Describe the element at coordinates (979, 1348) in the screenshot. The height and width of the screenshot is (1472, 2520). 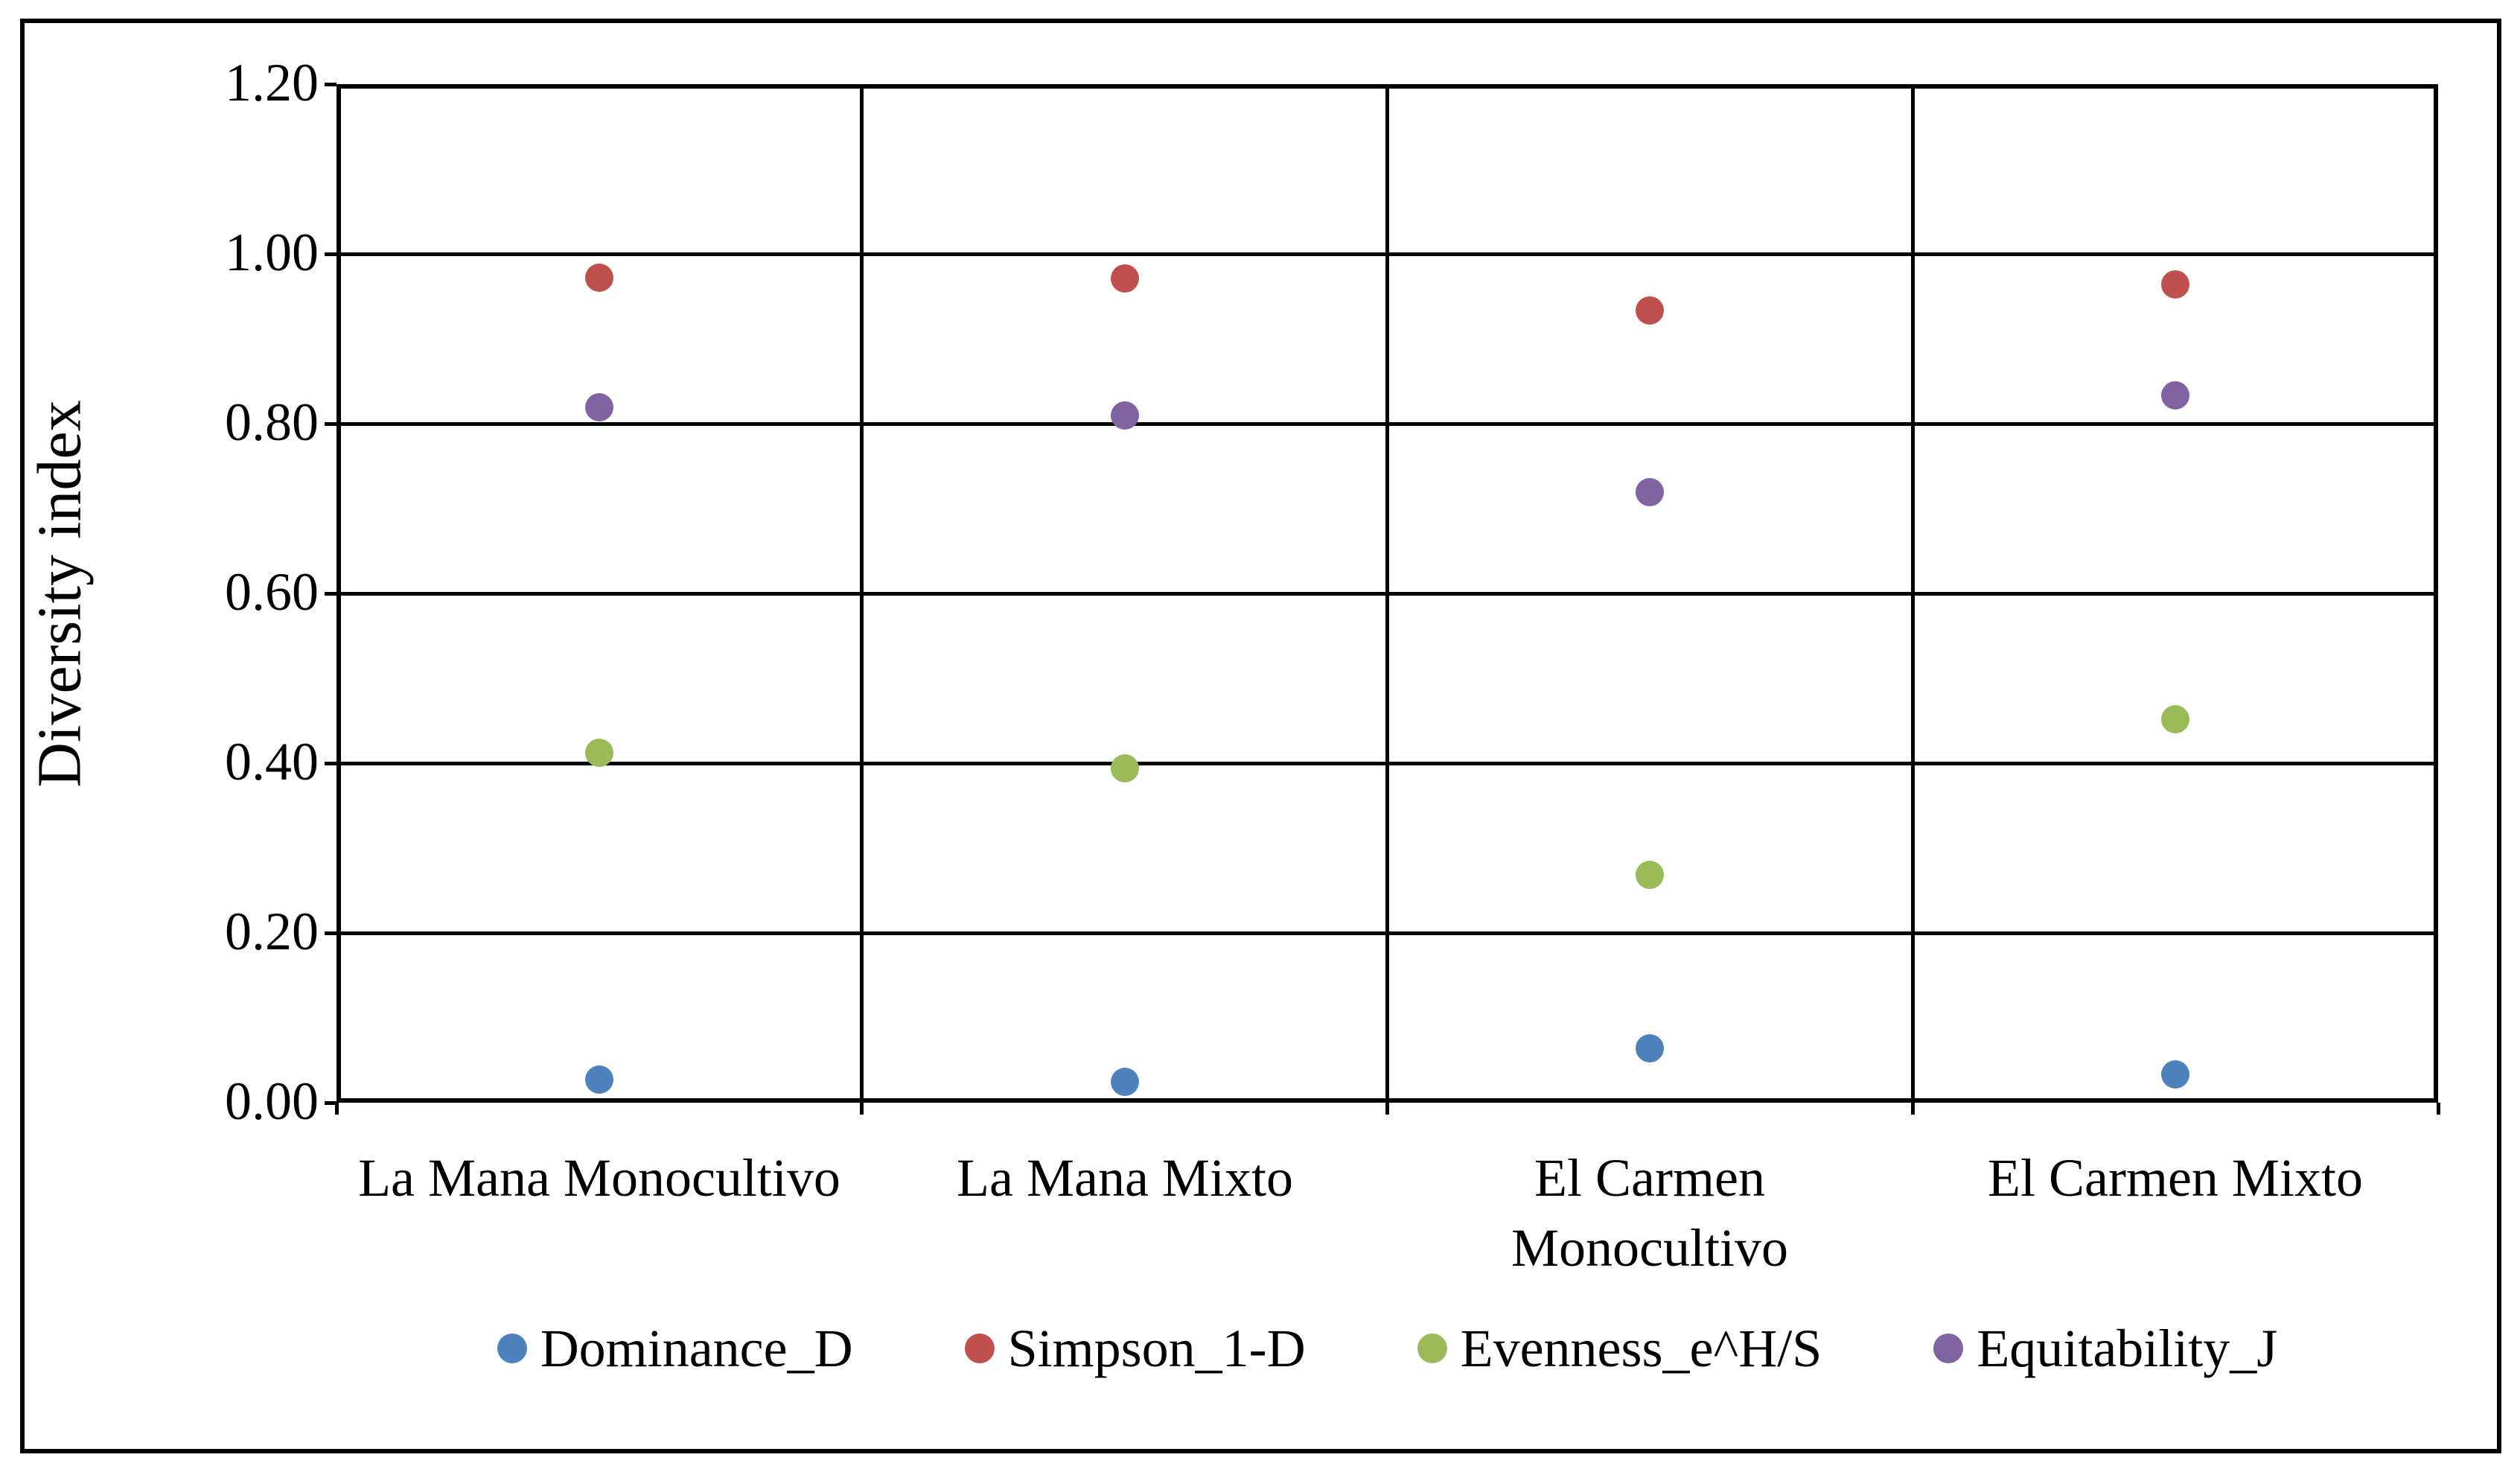
I see `legend-marker-simpson-1-d` at that location.